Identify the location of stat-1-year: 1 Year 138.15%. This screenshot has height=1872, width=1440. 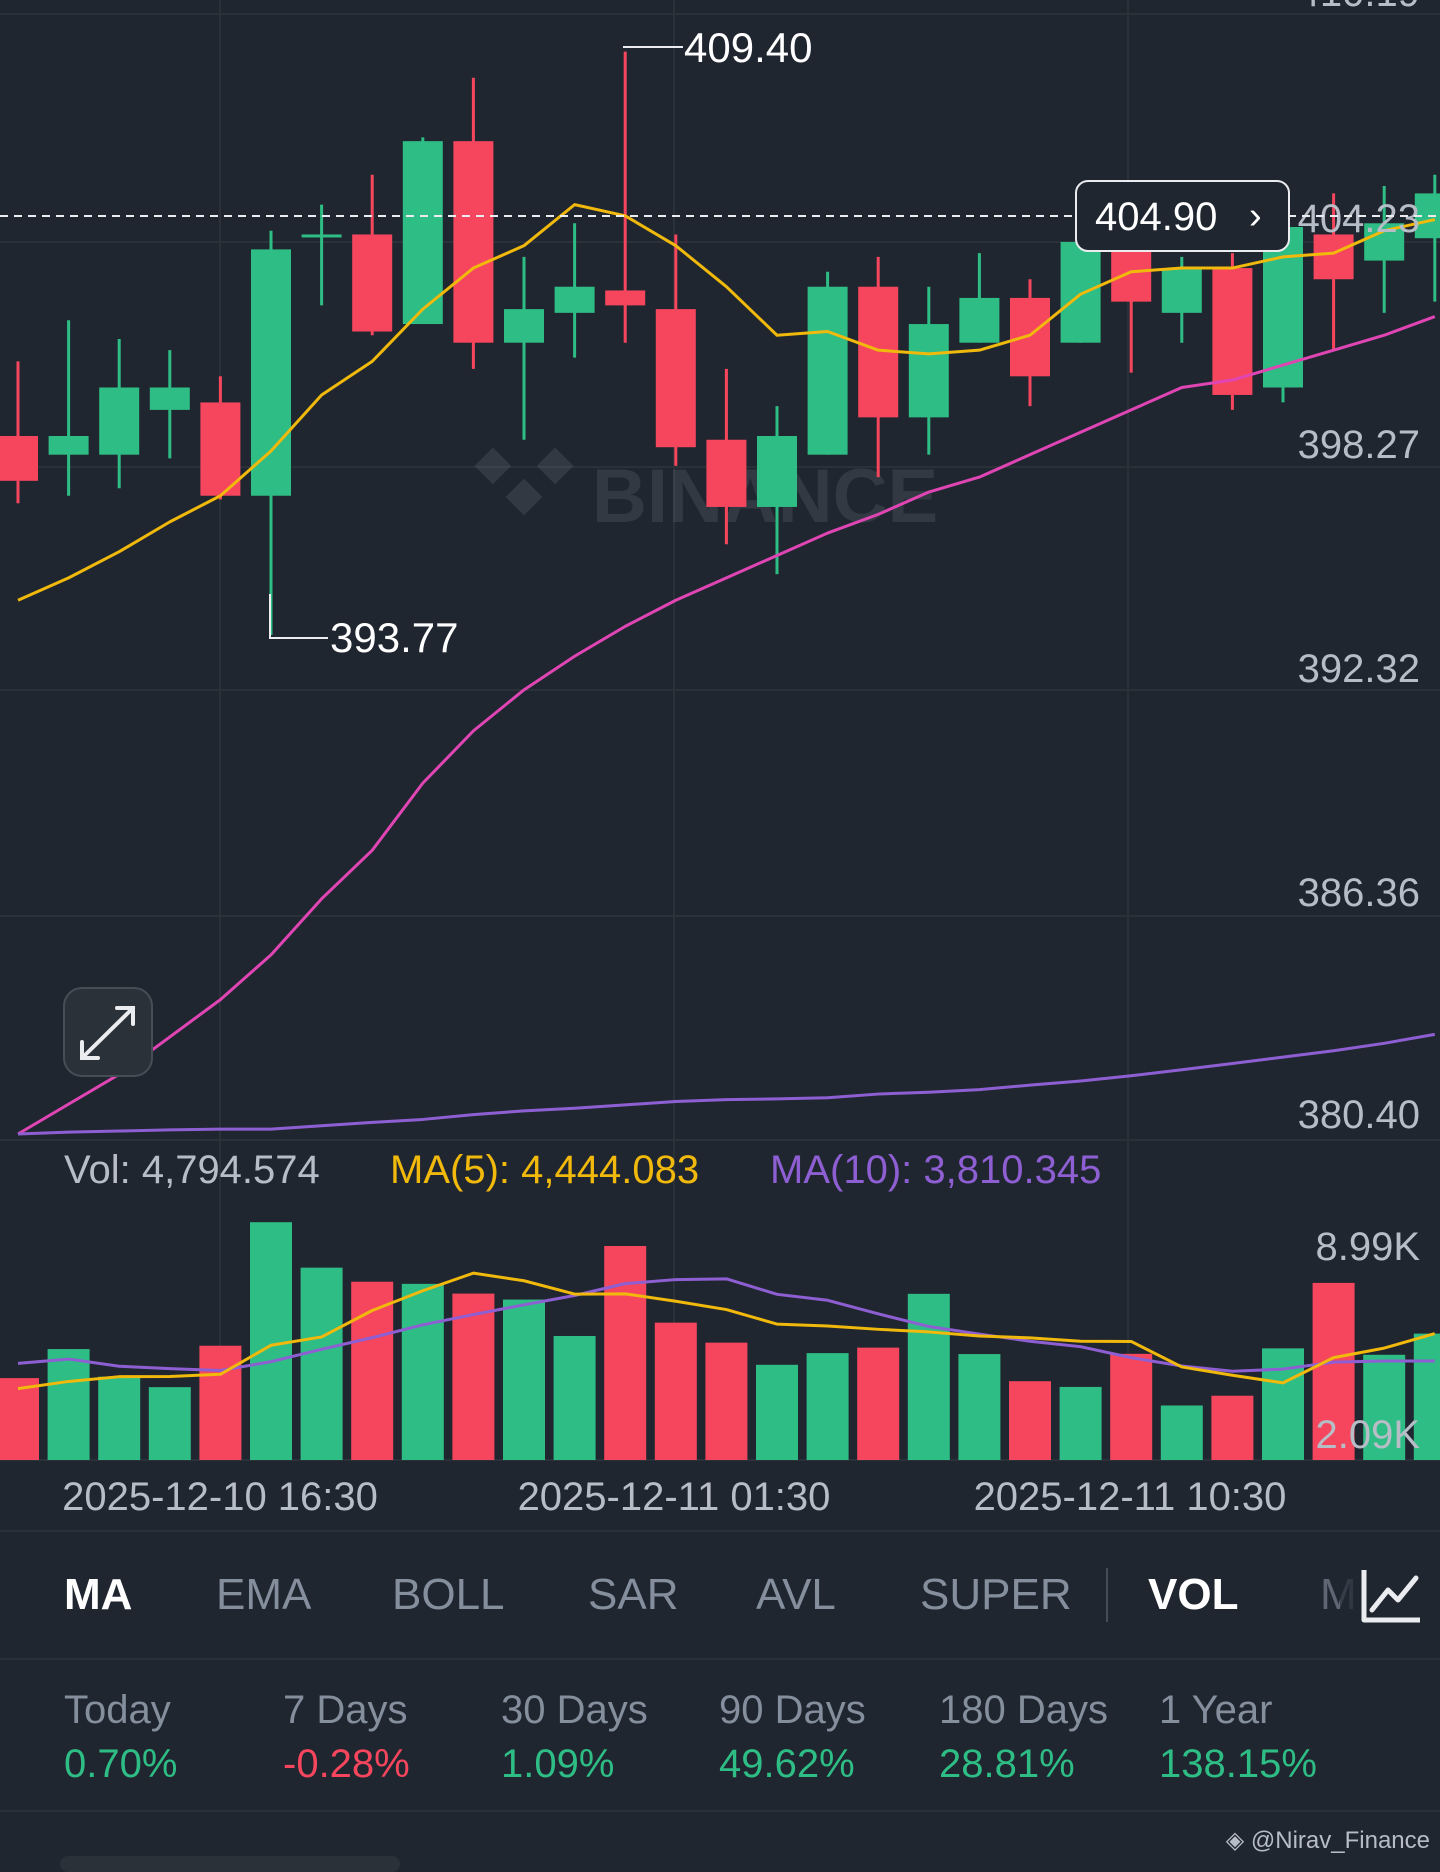
(1238, 1740).